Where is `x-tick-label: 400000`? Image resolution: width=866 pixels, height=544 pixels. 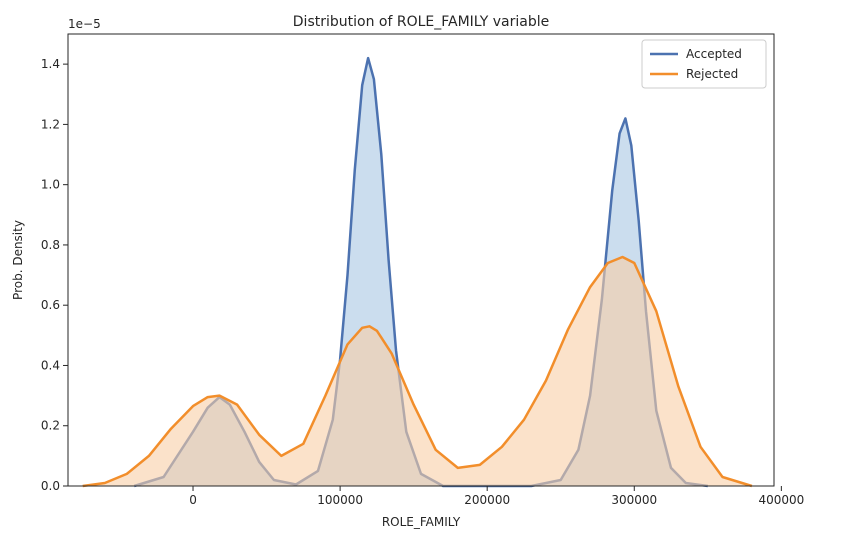 x-tick-label: 400000 is located at coordinates (781, 500).